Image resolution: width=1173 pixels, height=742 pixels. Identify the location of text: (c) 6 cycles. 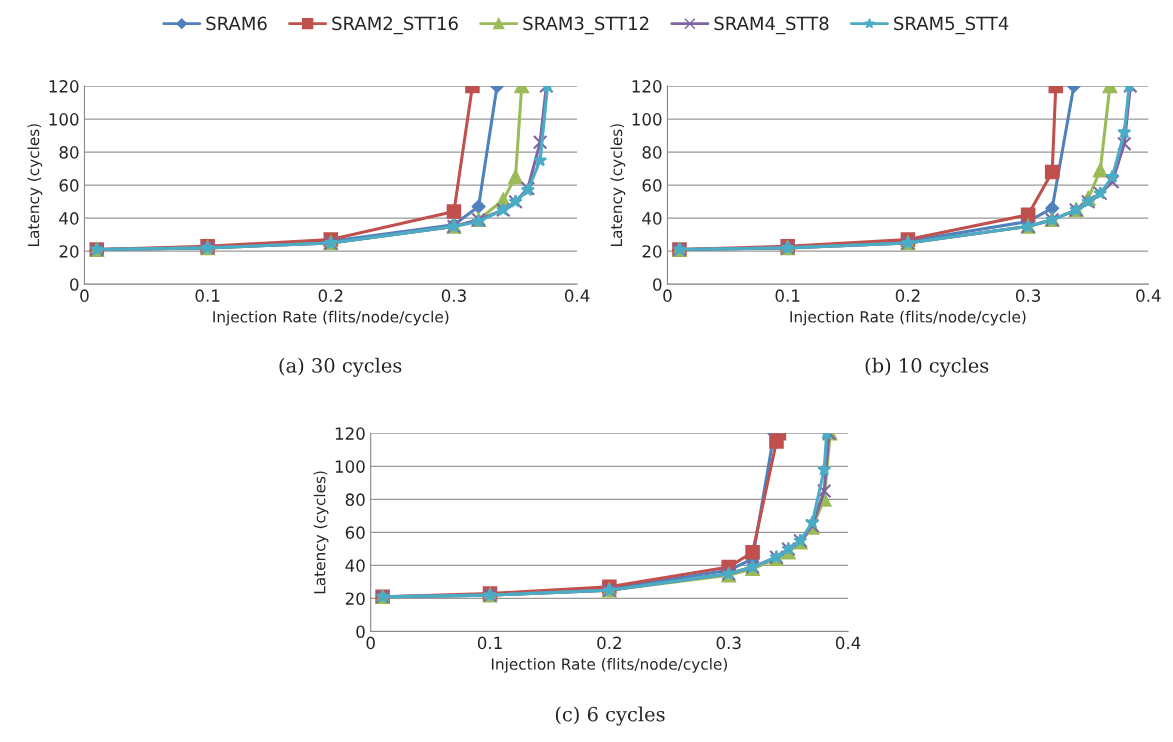
(610, 716).